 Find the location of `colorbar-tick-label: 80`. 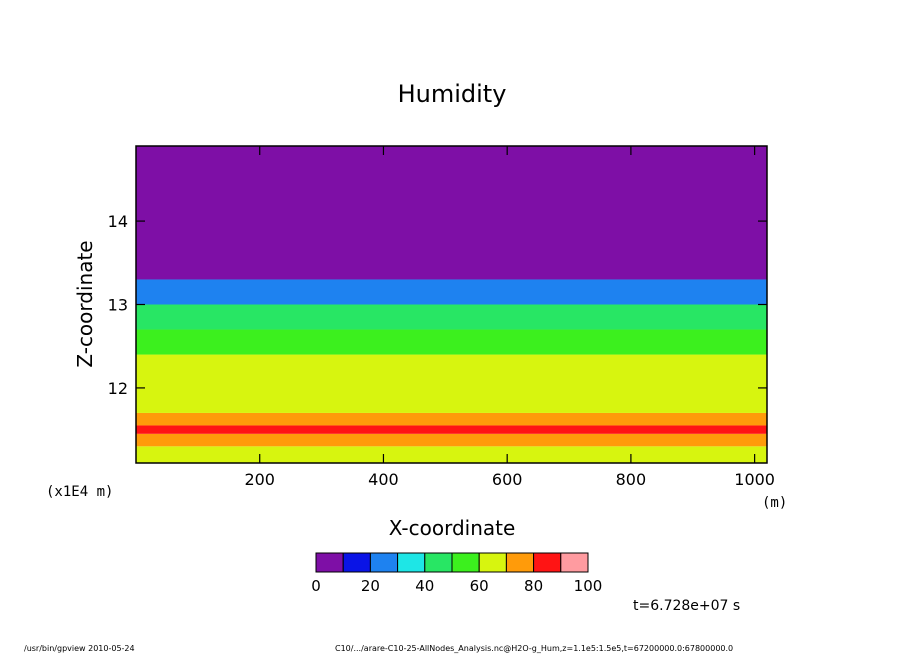

colorbar-tick-label: 80 is located at coordinates (533, 586).